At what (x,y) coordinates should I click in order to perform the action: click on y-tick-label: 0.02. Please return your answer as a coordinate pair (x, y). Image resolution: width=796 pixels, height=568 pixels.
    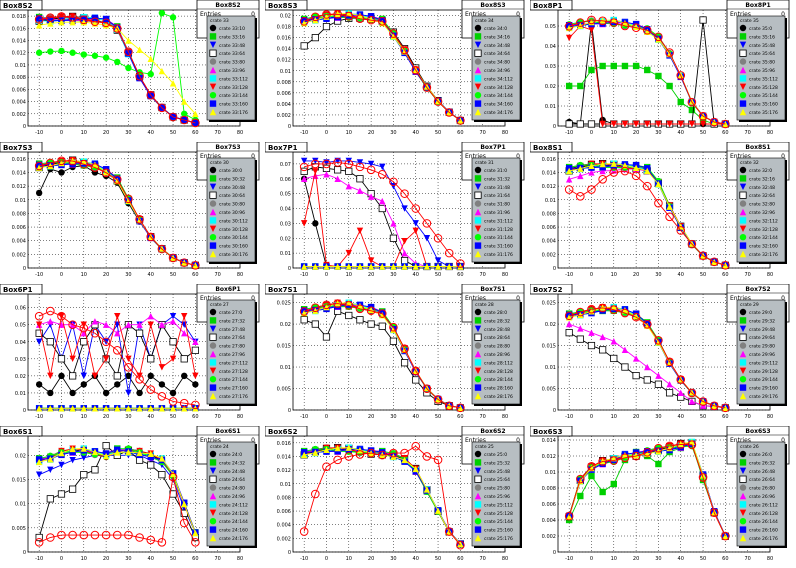
    Looking at the image, I should click on (550, 325).